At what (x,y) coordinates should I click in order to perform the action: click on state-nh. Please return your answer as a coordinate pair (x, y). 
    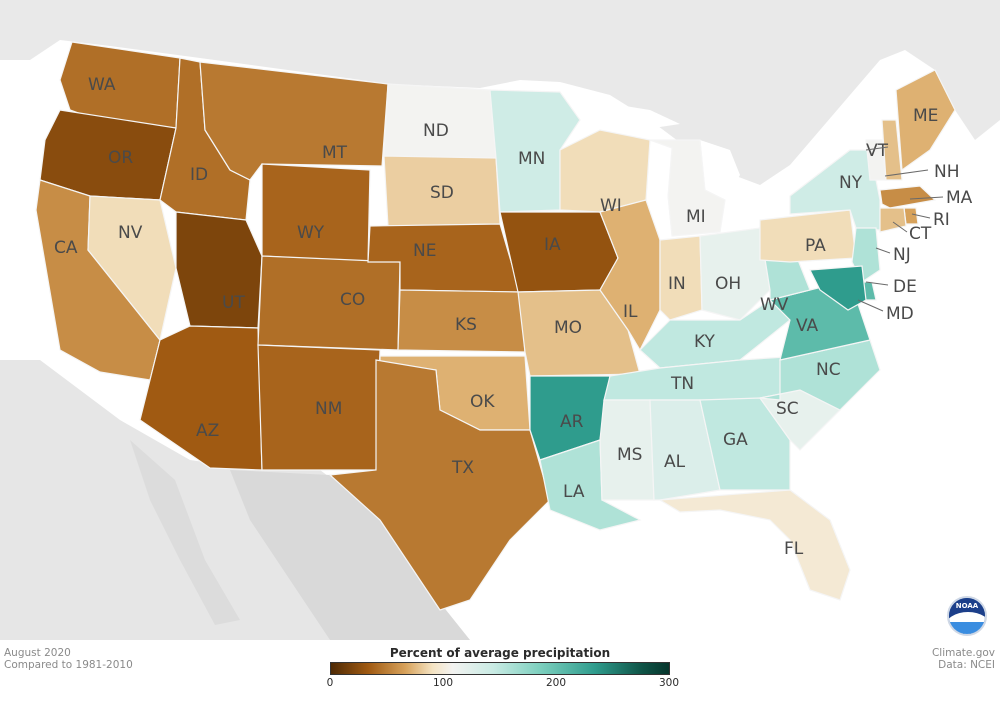
    Looking at the image, I should click on (892, 150).